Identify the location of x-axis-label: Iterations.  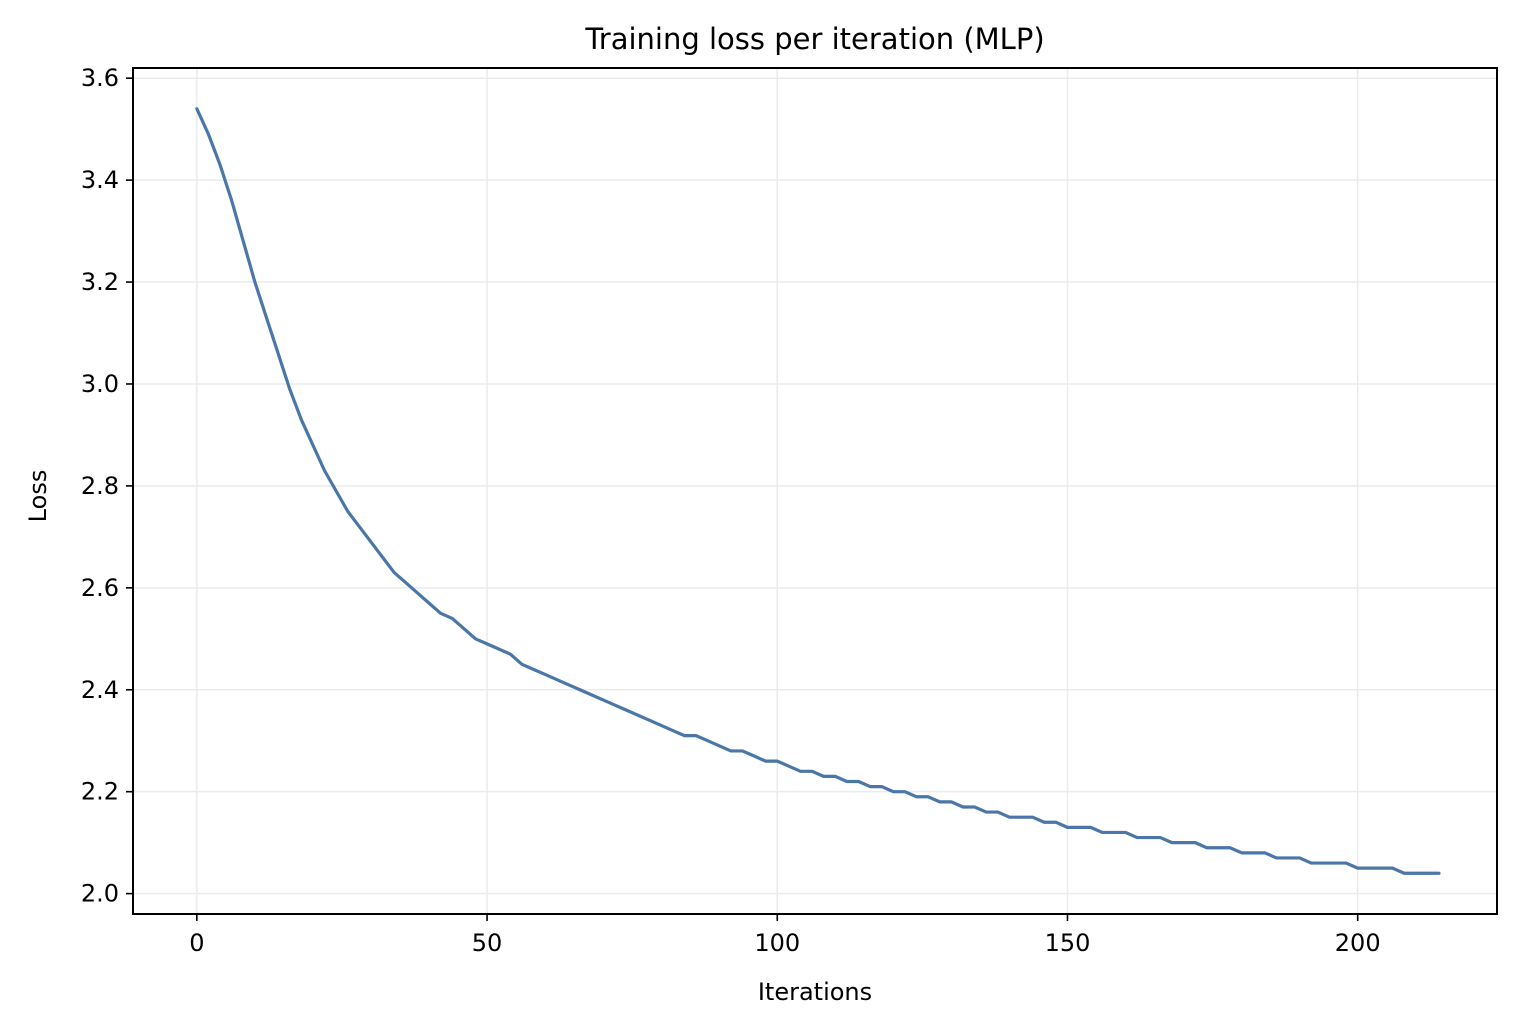
(815, 992).